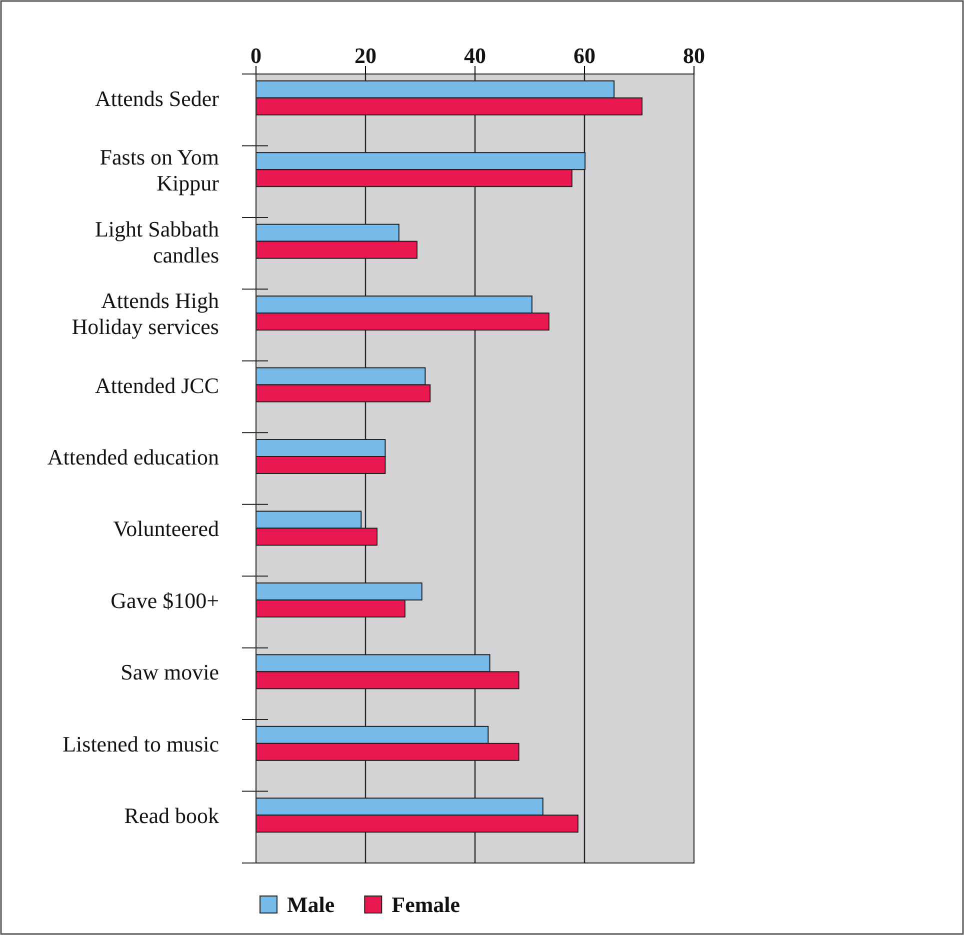 Image resolution: width=964 pixels, height=935 pixels. I want to click on y-tick-label: Attended JCC, so click(156, 385).